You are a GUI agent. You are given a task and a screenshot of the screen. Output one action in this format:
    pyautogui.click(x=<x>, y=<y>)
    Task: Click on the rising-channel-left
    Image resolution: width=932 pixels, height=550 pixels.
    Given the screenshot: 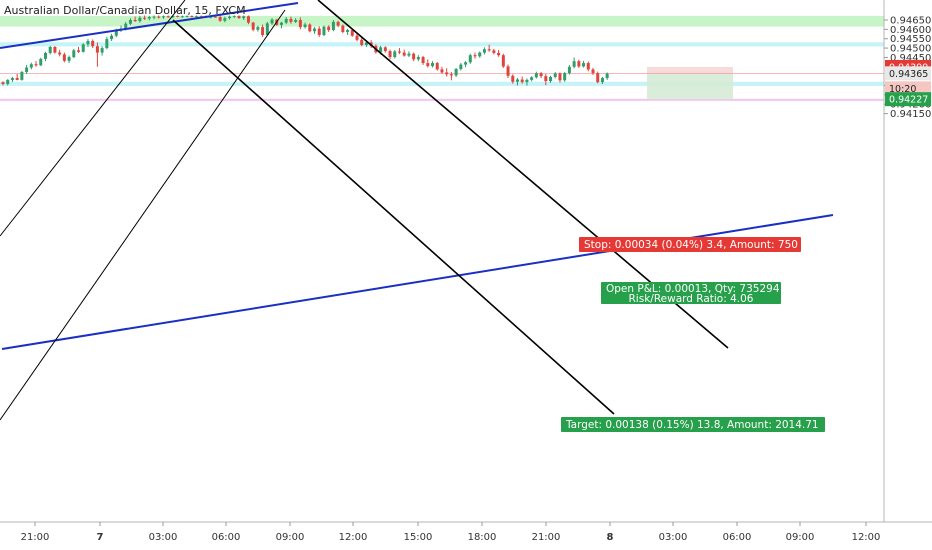 What is the action you would take?
    pyautogui.click(x=93, y=118)
    